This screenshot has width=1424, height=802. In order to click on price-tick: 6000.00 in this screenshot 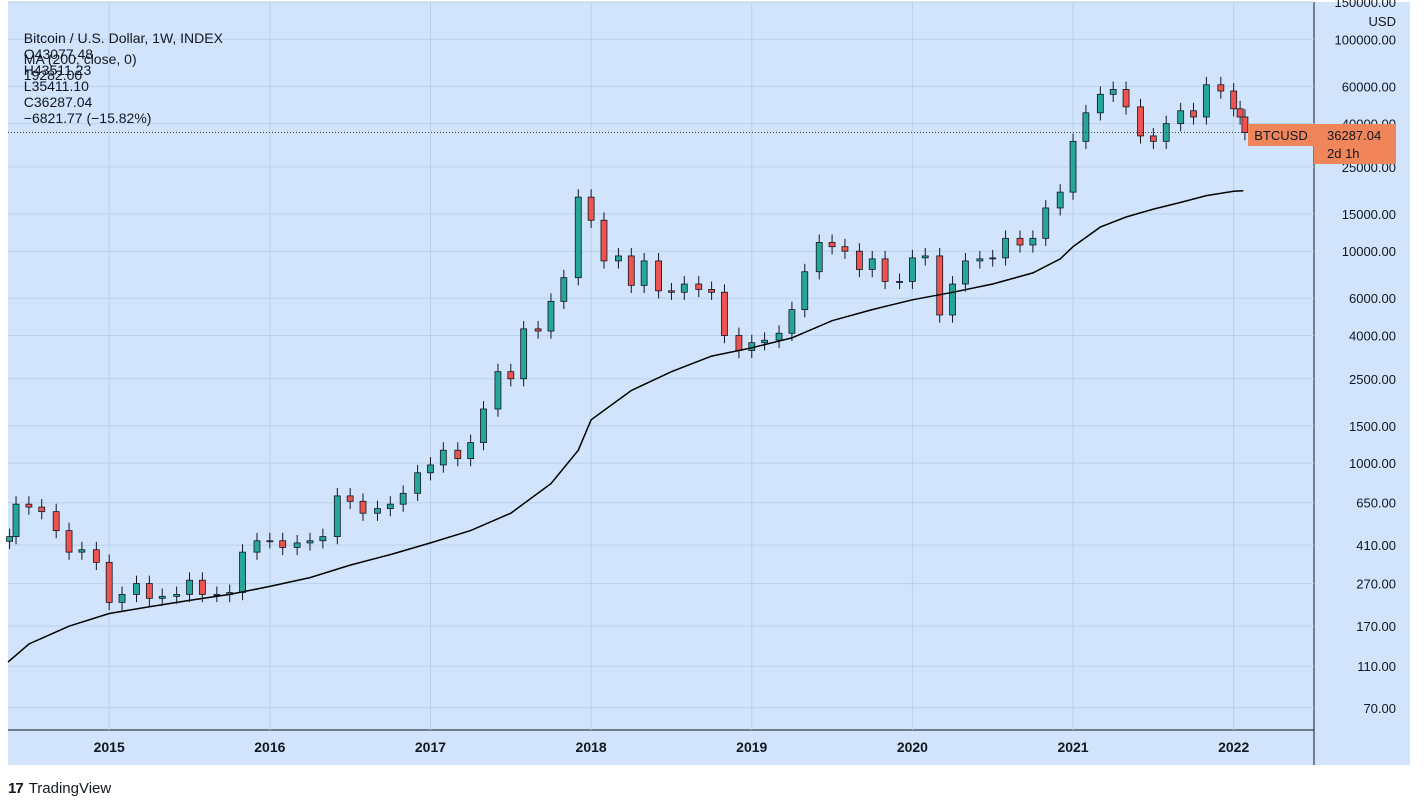, I will do `click(1372, 298)`.